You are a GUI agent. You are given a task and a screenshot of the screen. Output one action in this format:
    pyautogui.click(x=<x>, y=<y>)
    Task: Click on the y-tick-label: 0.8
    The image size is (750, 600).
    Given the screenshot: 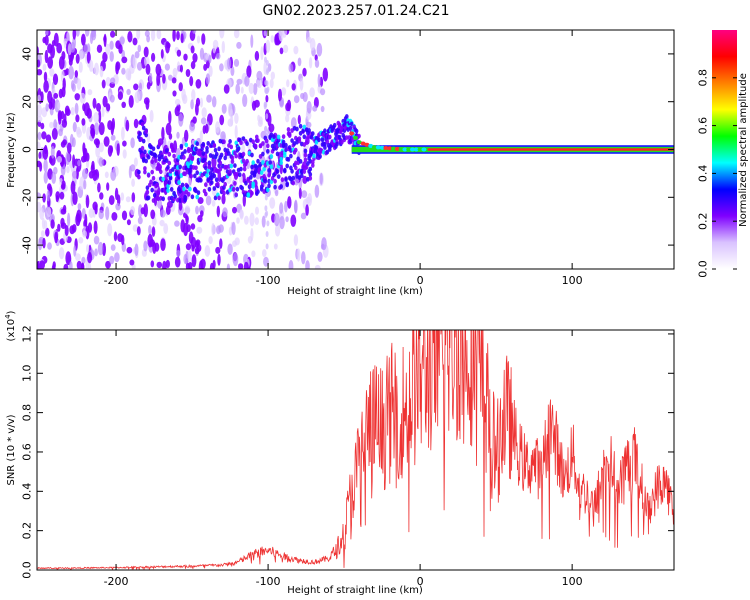 What is the action you would take?
    pyautogui.click(x=27, y=413)
    